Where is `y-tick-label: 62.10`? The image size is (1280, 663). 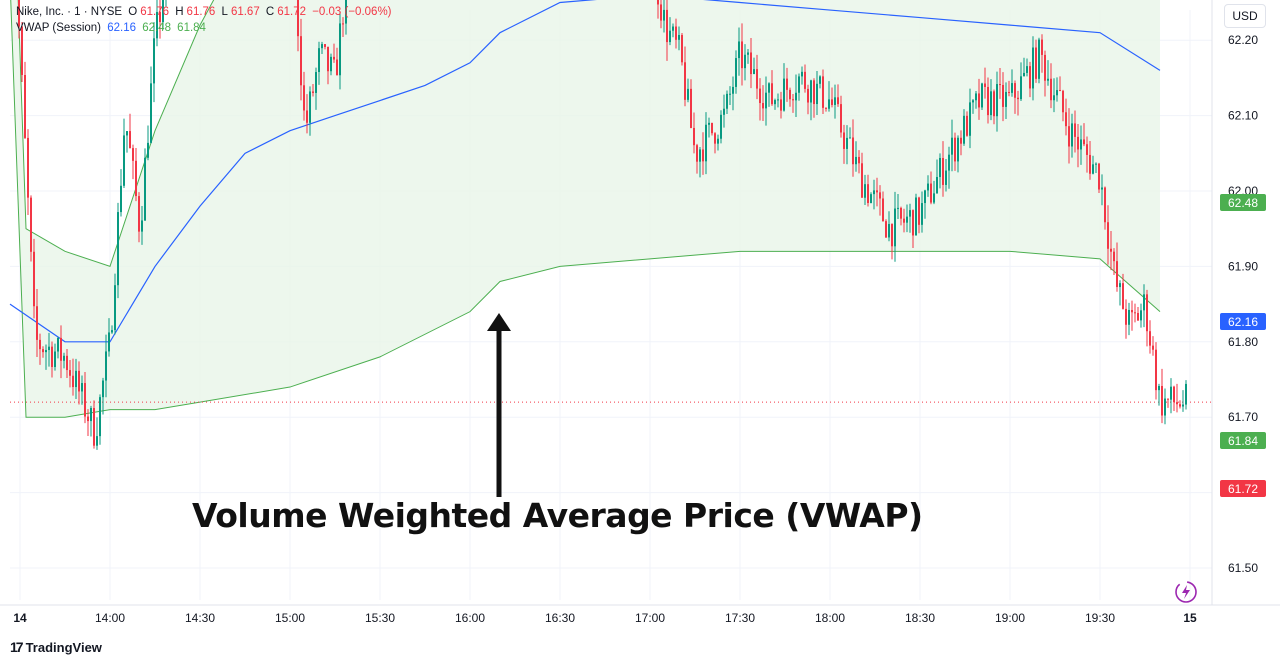
y-tick-label: 62.10 is located at coordinates (1243, 116).